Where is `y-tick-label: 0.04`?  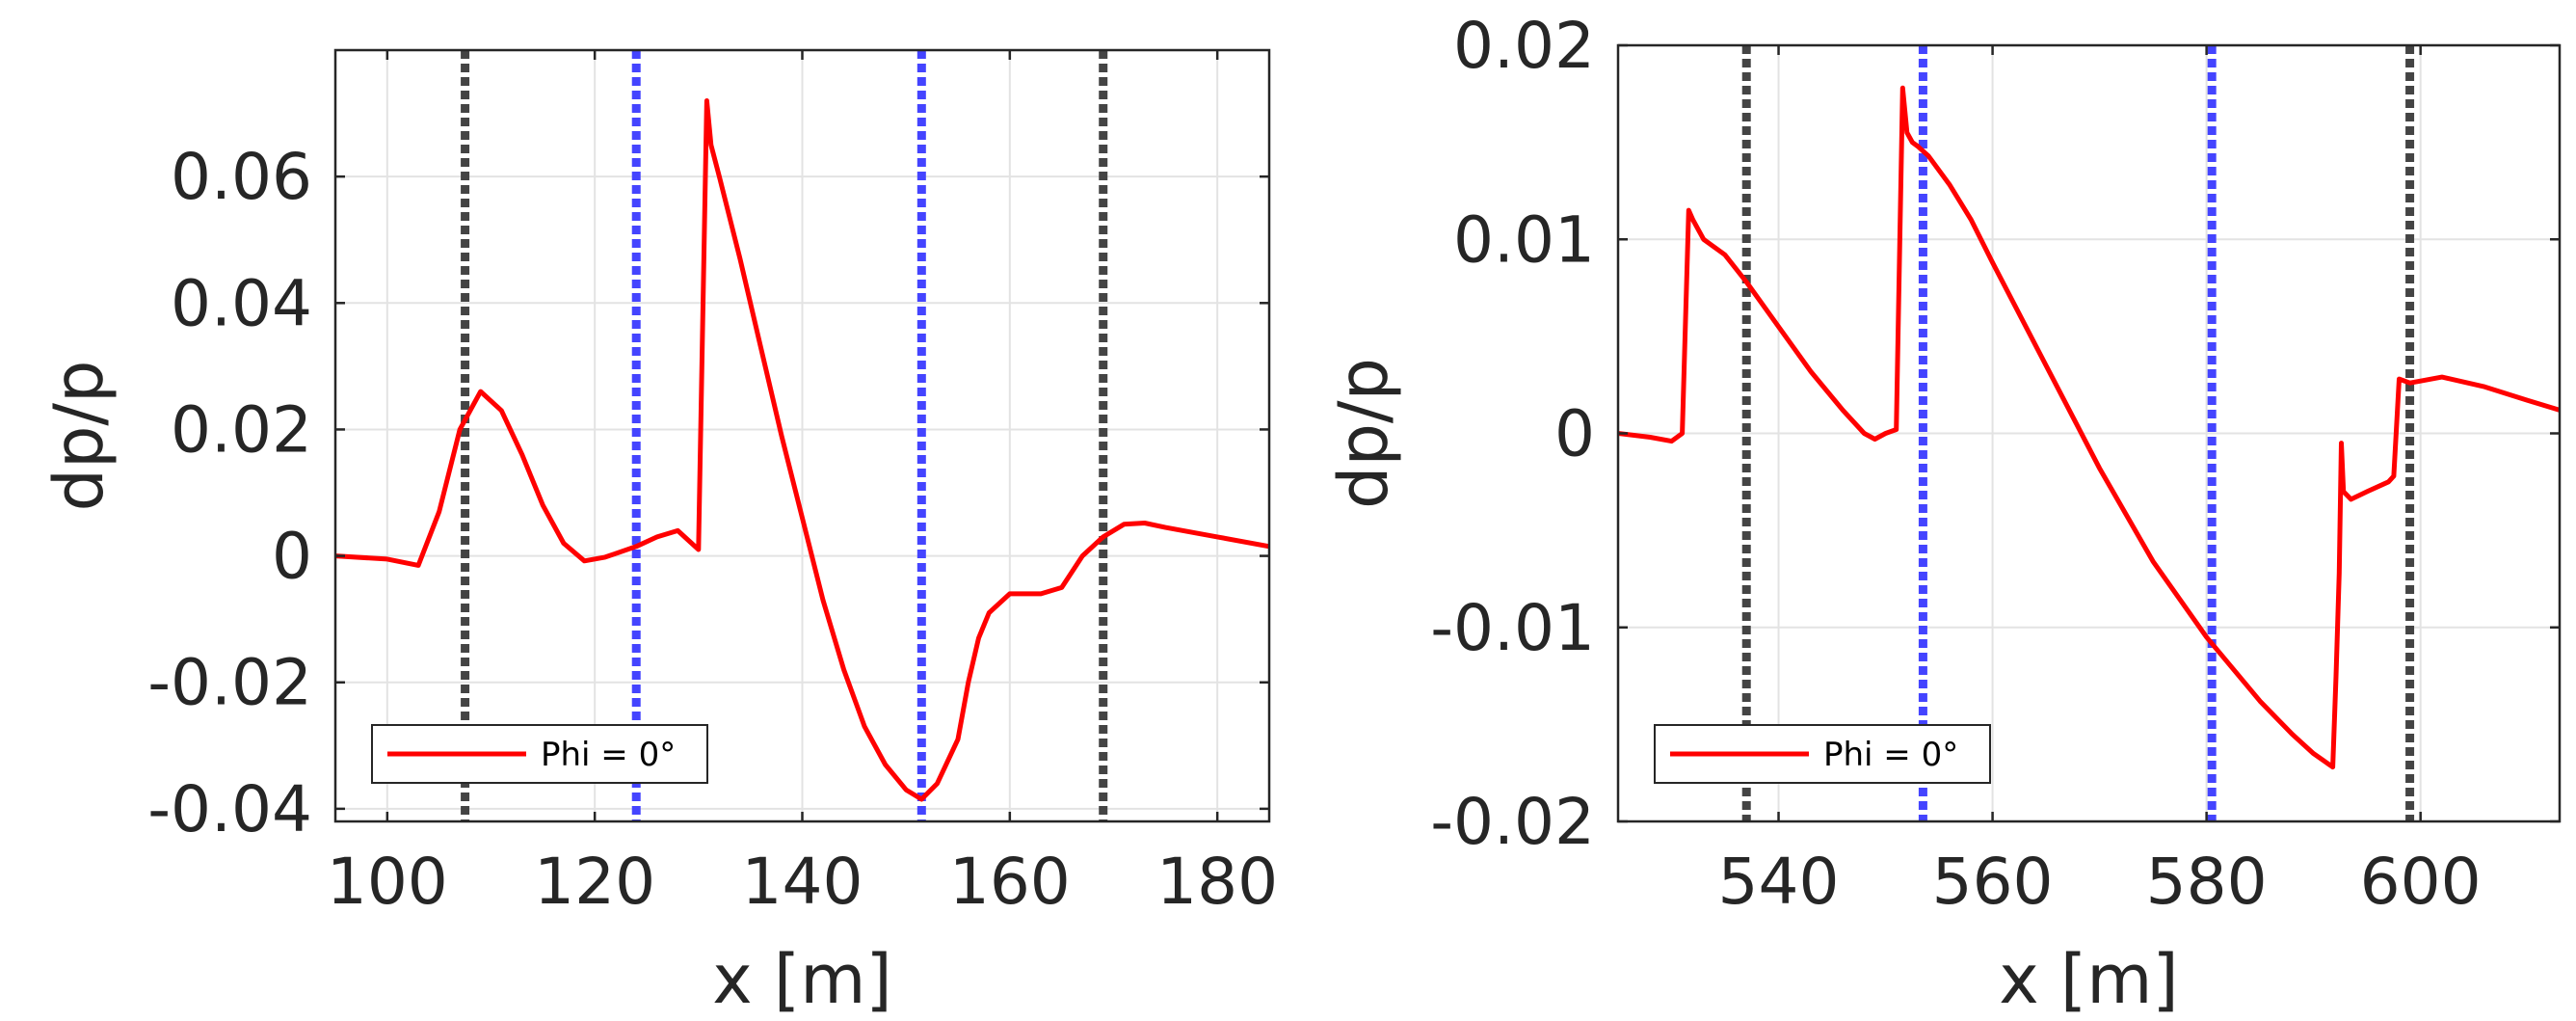 y-tick-label: 0.04 is located at coordinates (241, 303).